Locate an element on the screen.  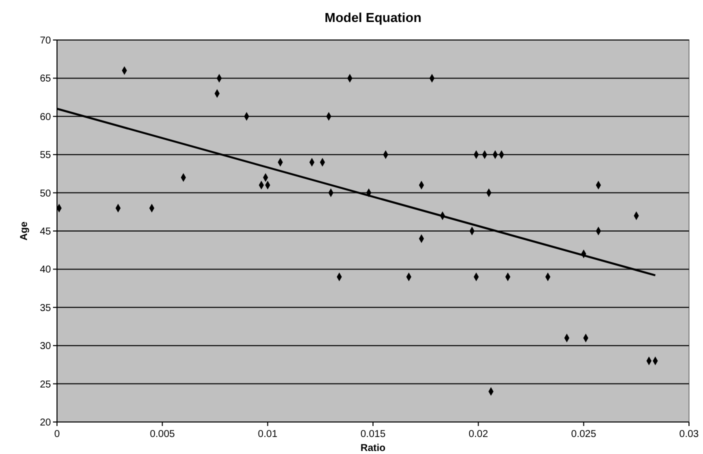
y-axis-title: Age is located at coordinates (24, 230).